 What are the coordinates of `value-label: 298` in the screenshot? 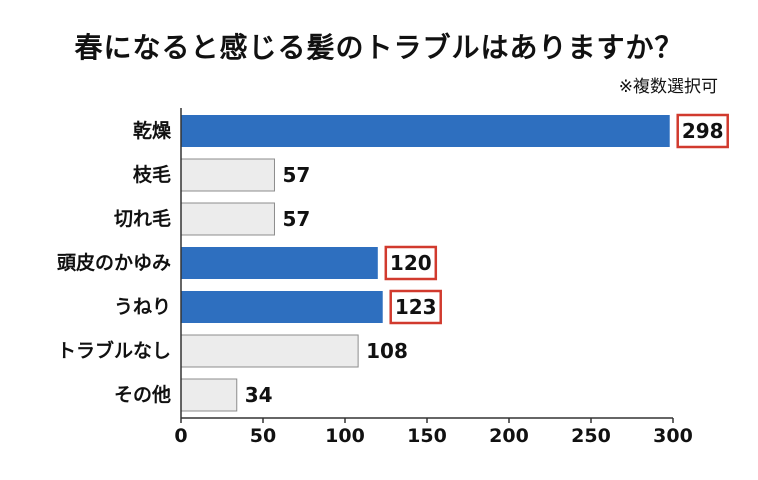 It's located at (703, 131).